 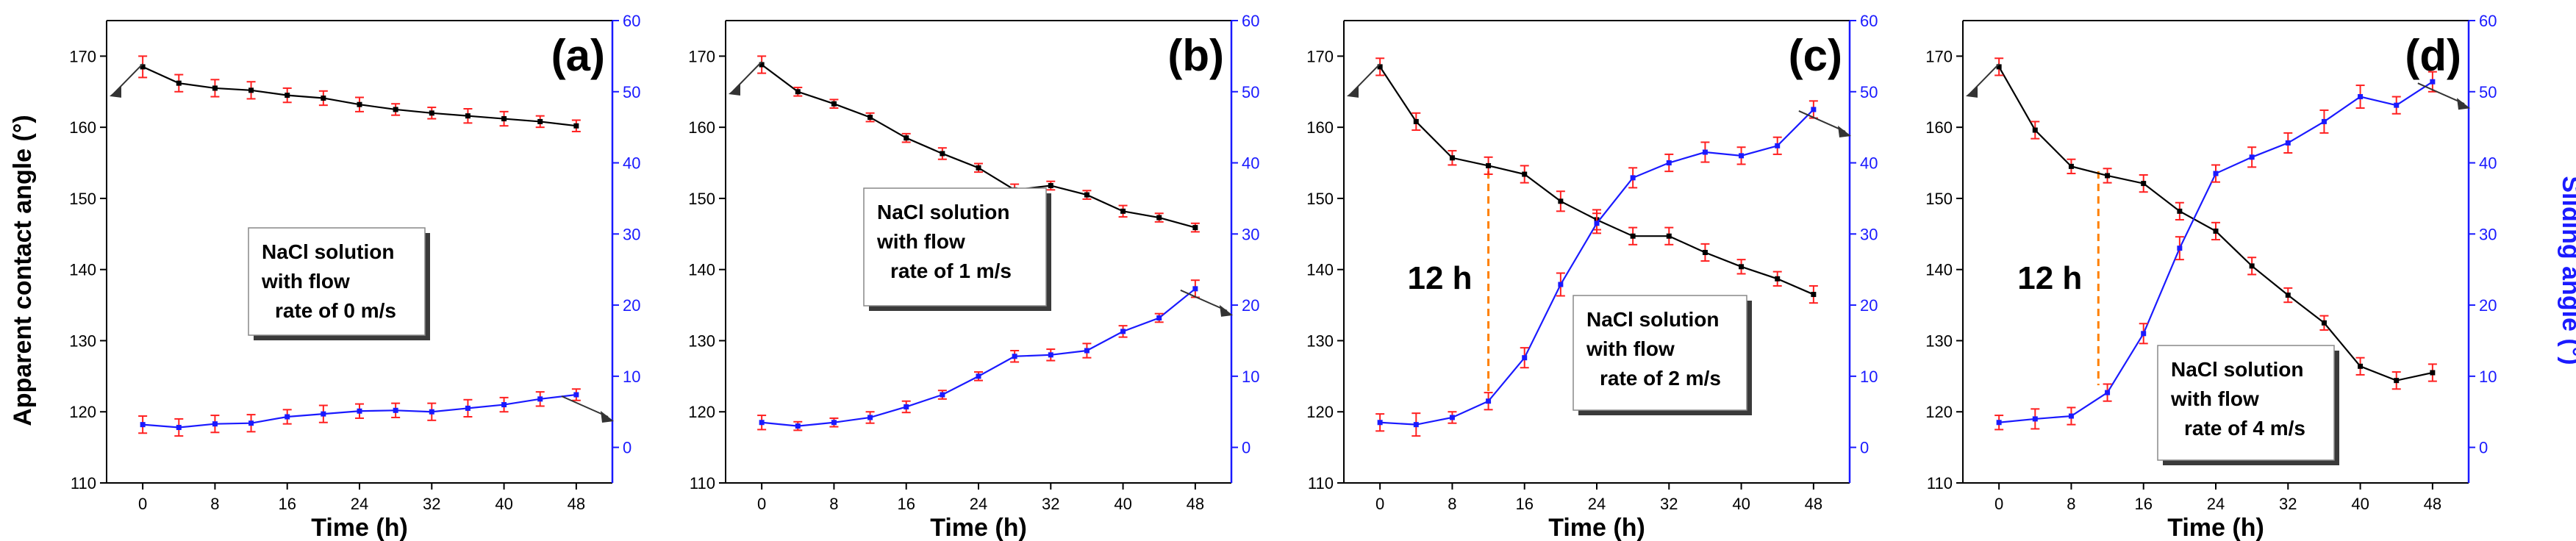 I want to click on x-tick-label: 48, so click(x=1814, y=504).